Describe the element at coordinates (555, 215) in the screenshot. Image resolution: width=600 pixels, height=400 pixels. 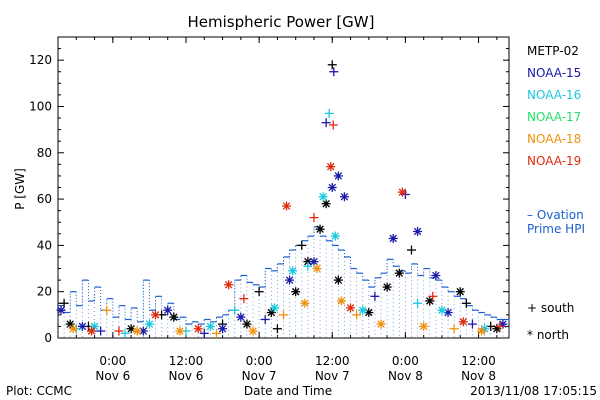
I see `legend-ovation-line1: – Ovation` at that location.